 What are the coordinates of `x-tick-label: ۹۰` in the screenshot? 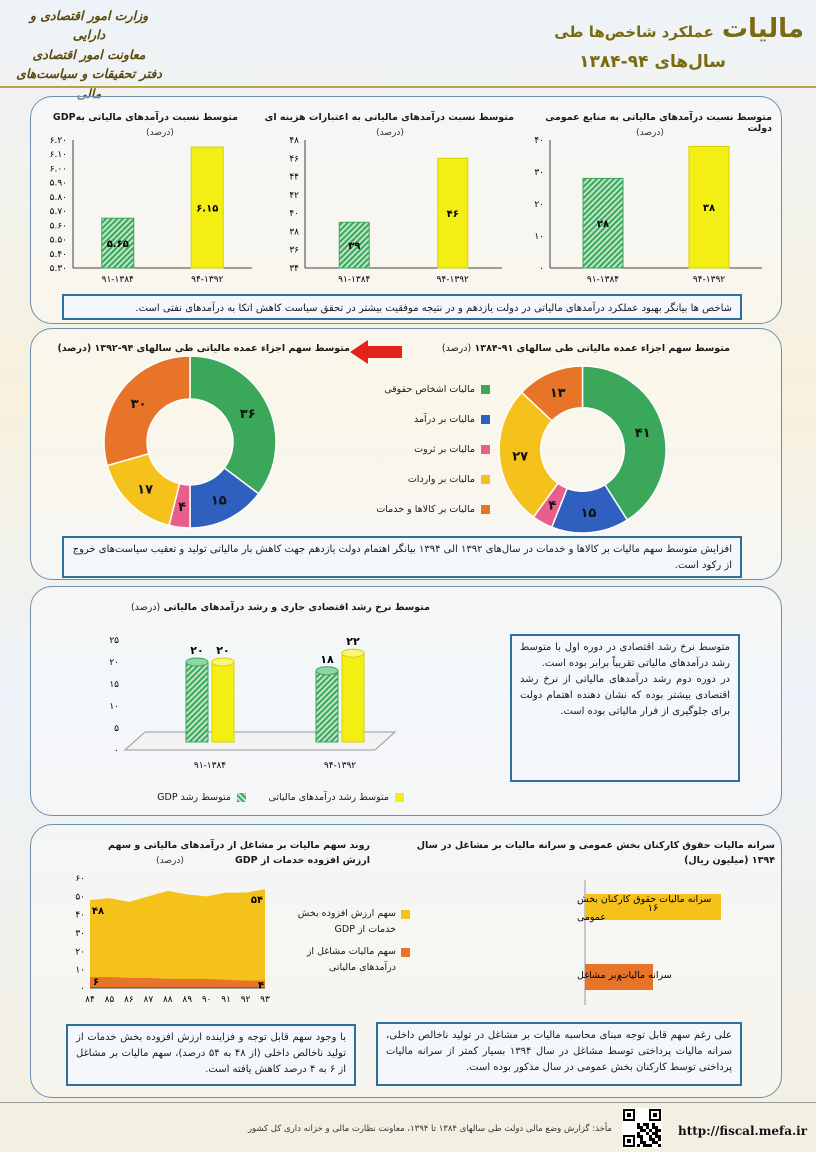 It's located at (207, 1000).